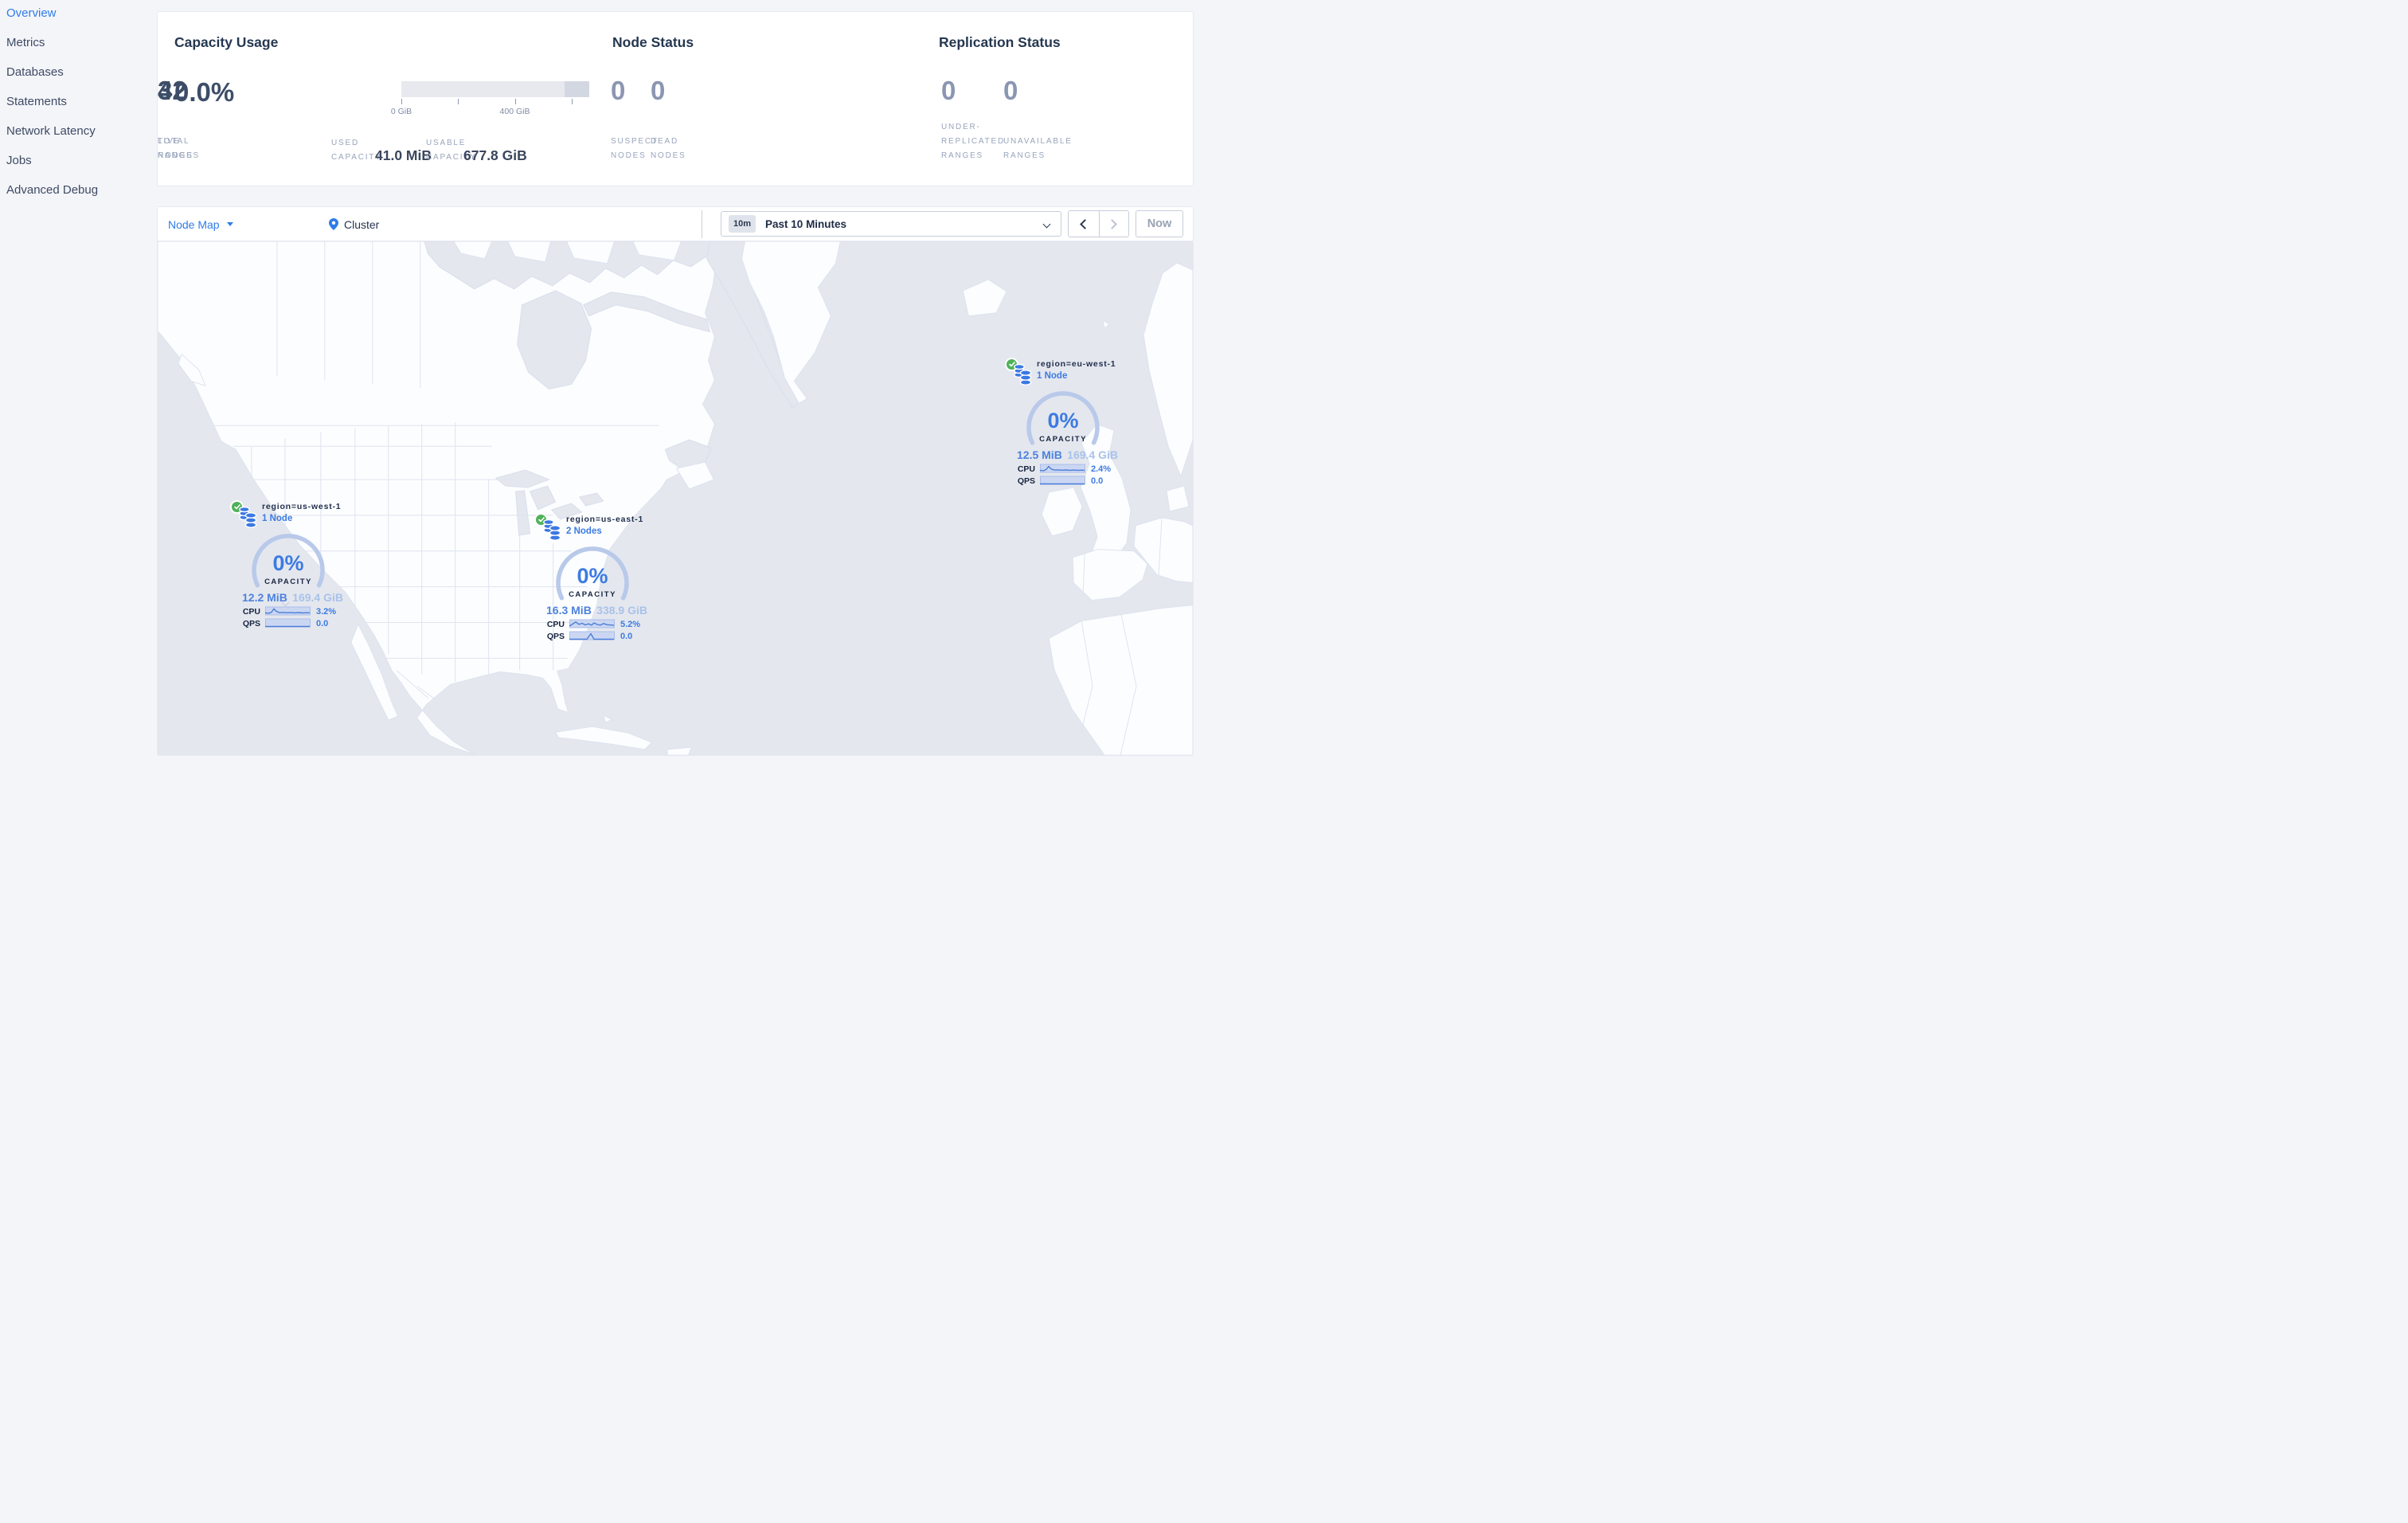  Describe the element at coordinates (608, 719) in the screenshot. I see `bahamas` at that location.